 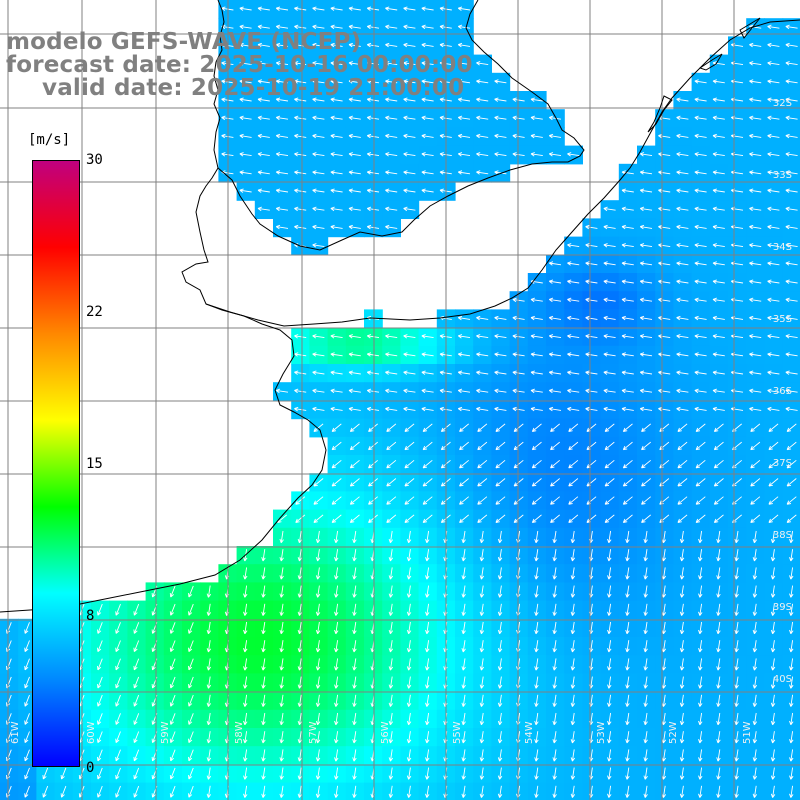 What do you see at coordinates (56, 463) in the screenshot?
I see `colorbar` at bounding box center [56, 463].